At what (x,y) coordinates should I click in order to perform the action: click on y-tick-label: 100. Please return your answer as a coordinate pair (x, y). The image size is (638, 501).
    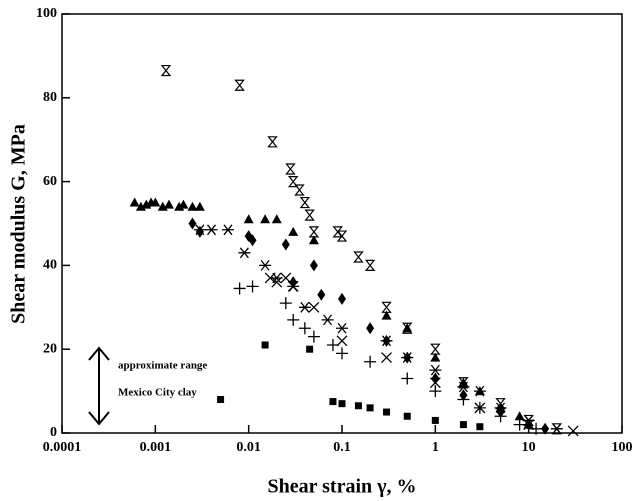
    Looking at the image, I should click on (46, 13).